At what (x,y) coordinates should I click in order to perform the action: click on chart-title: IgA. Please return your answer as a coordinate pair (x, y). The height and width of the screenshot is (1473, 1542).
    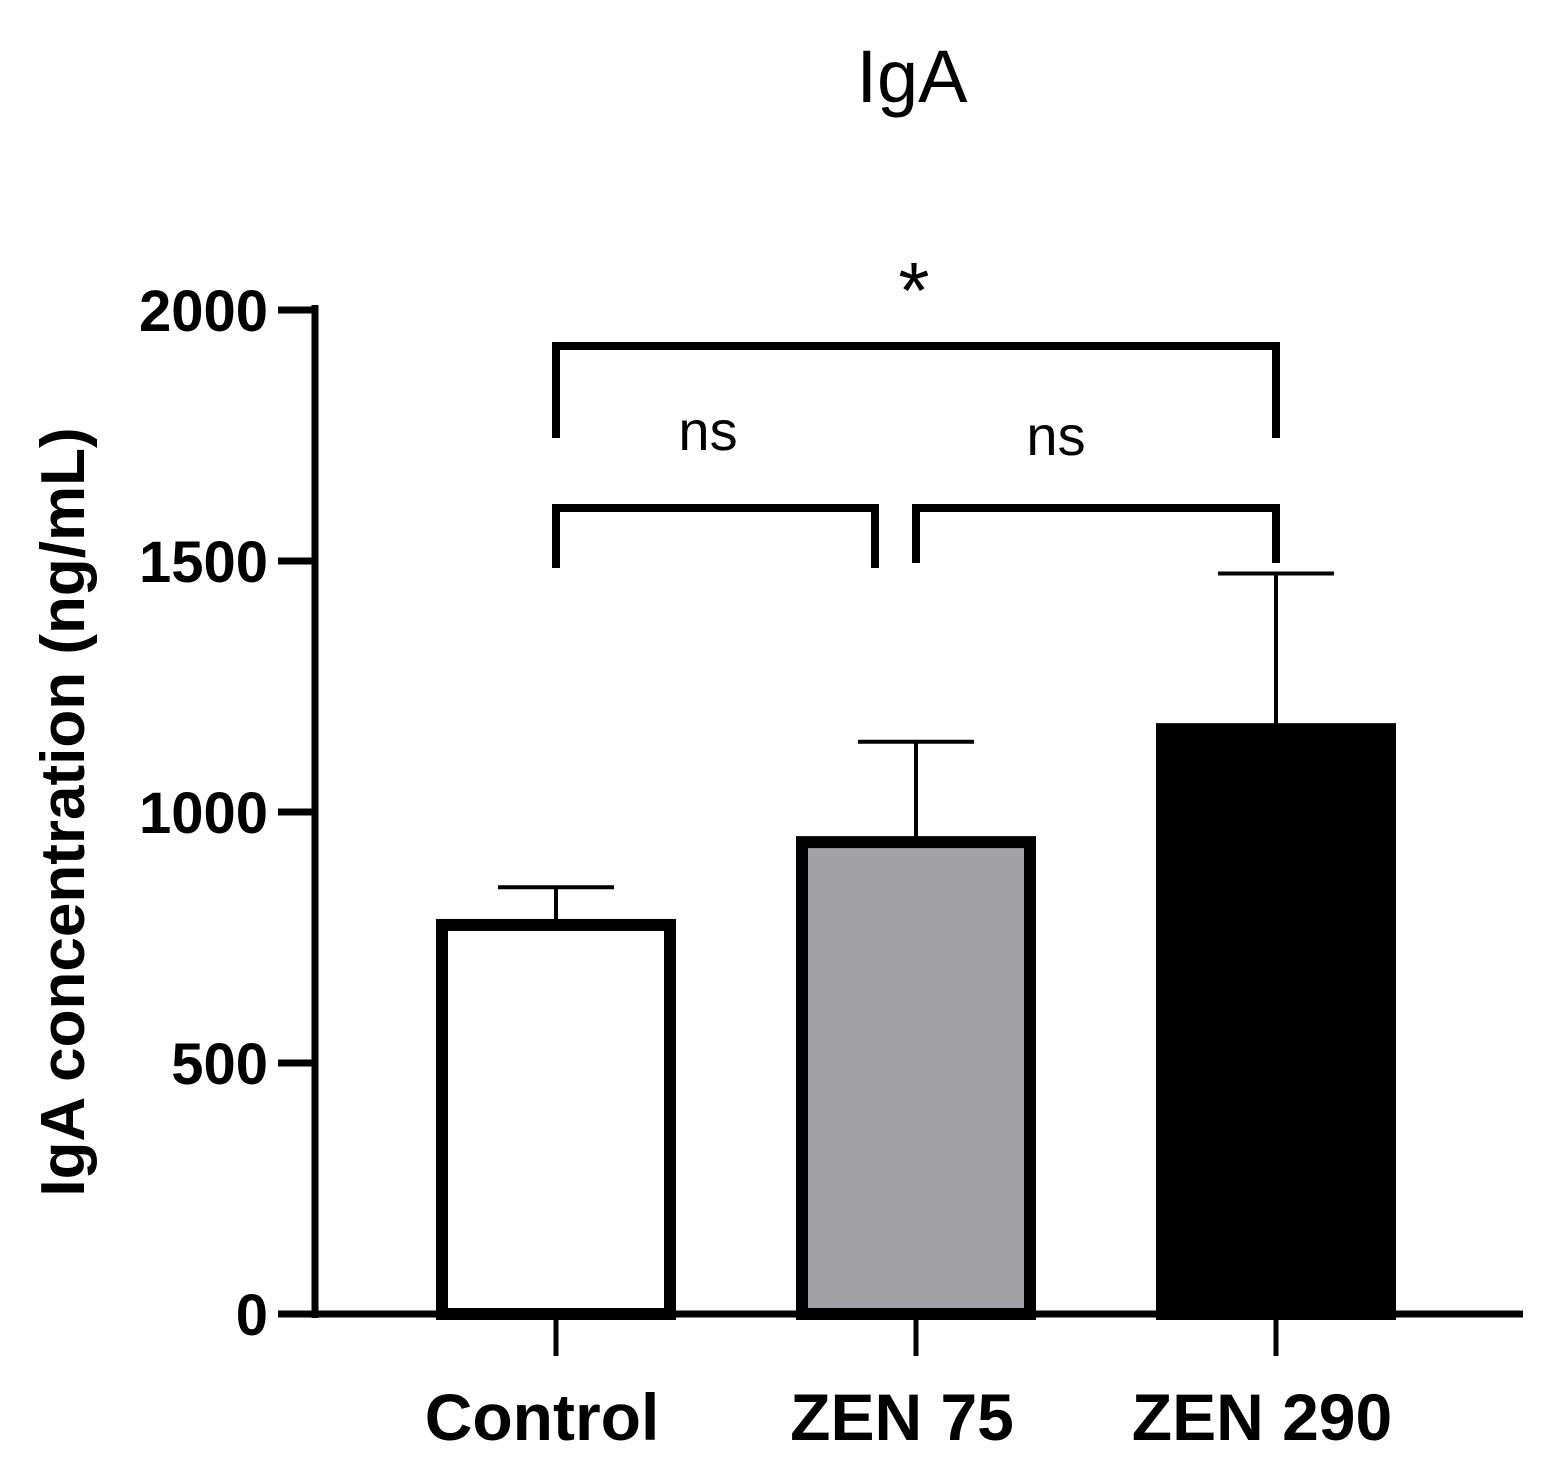
    Looking at the image, I should click on (912, 76).